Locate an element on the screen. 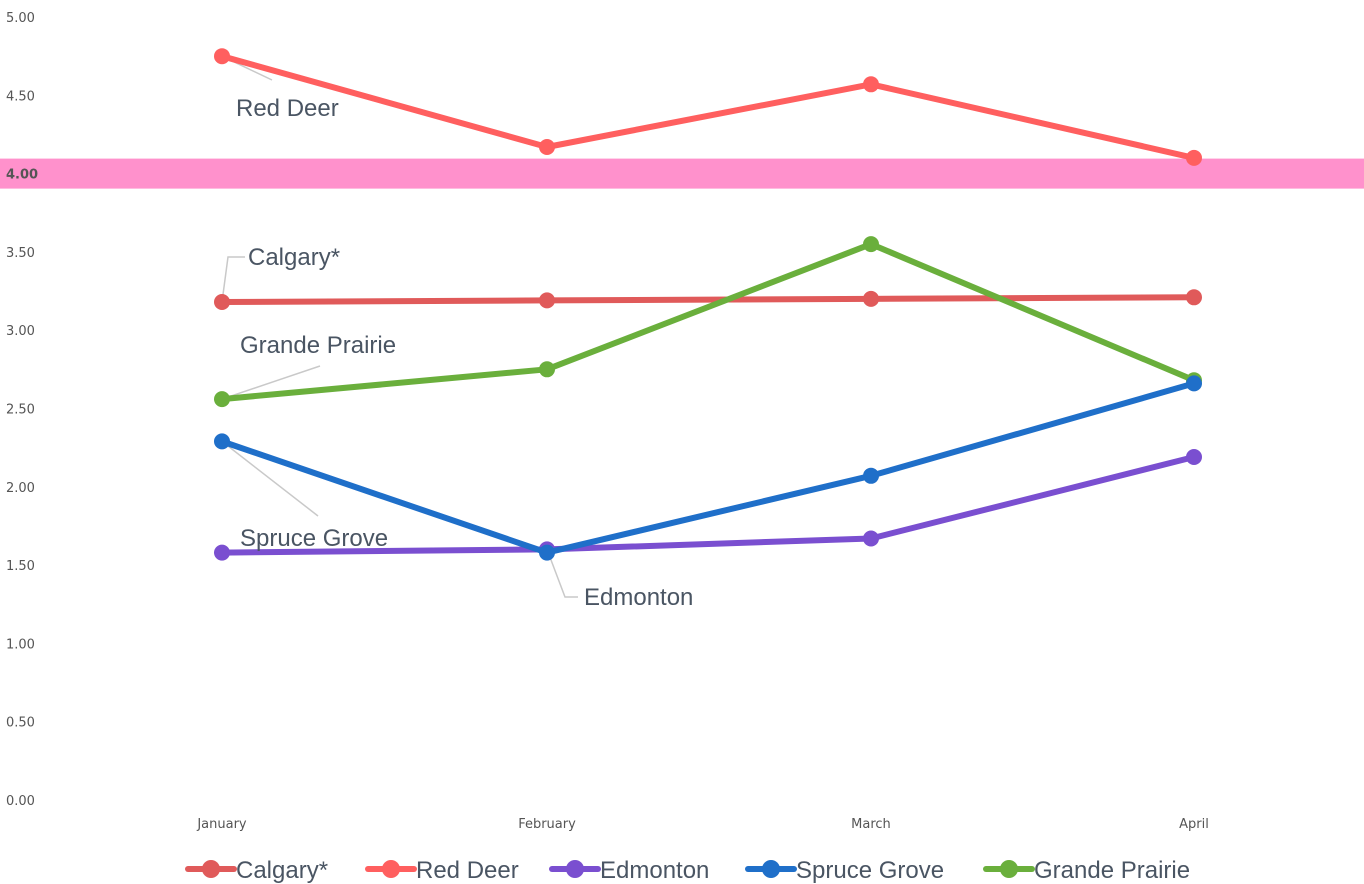 The image size is (1364, 884). legend-label: Edmonton is located at coordinates (654, 870).